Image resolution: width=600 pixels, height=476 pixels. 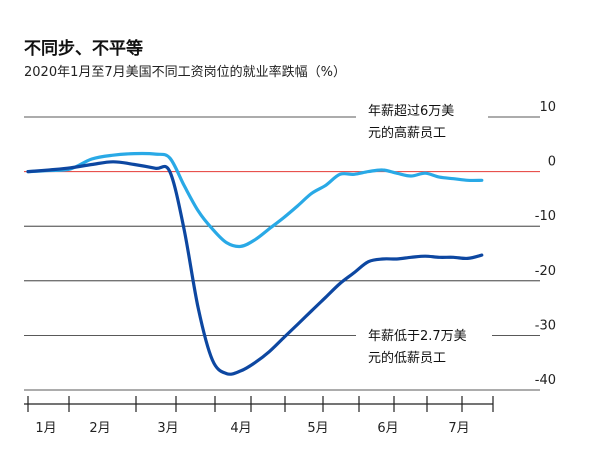 What do you see at coordinates (185, 72) in the screenshot?
I see `chart-subtitle: 2020年1月至7月美国不同工资岗位的就业率跌幅（%）` at bounding box center [185, 72].